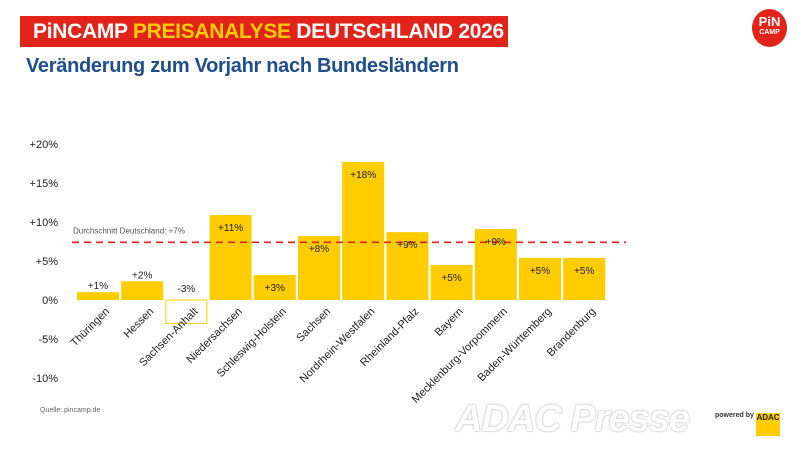 The height and width of the screenshot is (451, 800). Describe the element at coordinates (319, 249) in the screenshot. I see `data-label: +8%` at that location.